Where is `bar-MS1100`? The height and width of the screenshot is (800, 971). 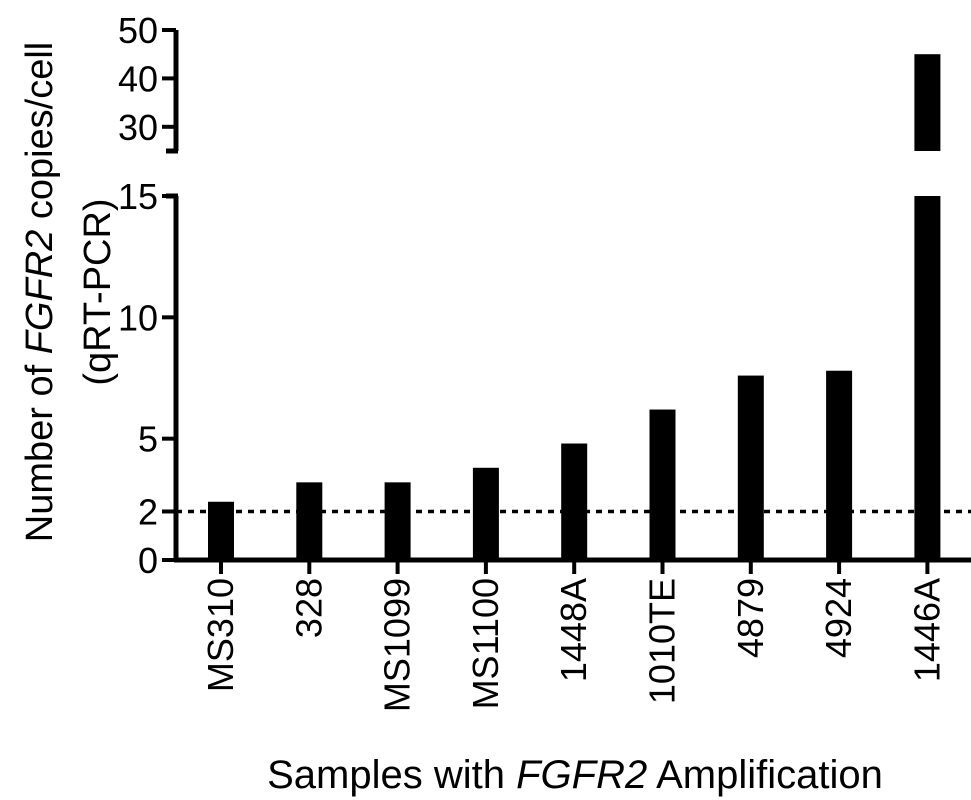 bar-MS1100 is located at coordinates (485, 513).